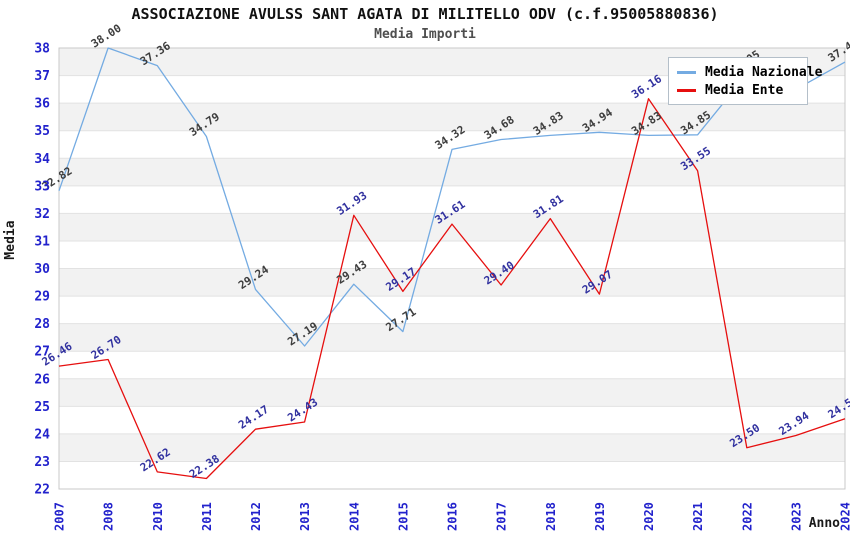  What do you see at coordinates (698, 516) in the screenshot?
I see `x-tick-label: 2021` at bounding box center [698, 516].